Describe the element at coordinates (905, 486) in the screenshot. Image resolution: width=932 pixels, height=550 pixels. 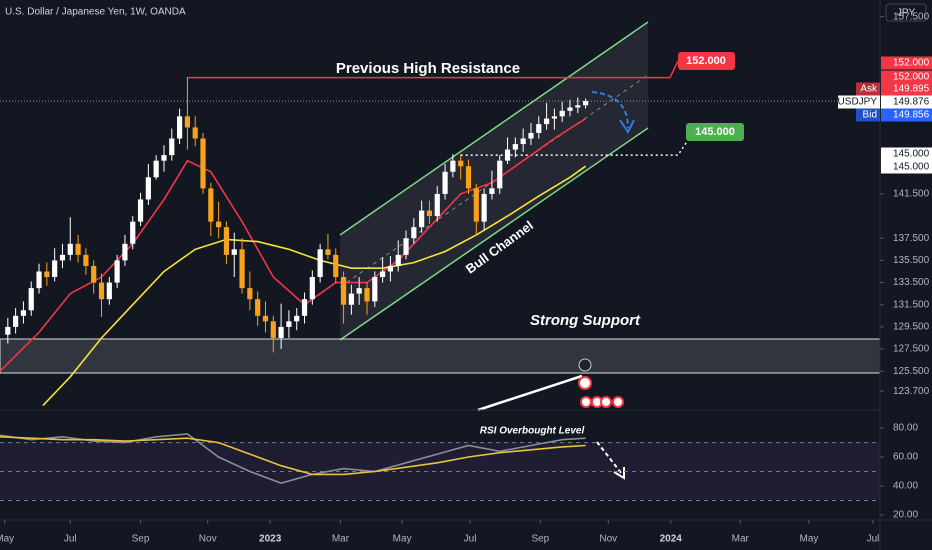
I see `rsi-tick-label: 40.00` at that location.